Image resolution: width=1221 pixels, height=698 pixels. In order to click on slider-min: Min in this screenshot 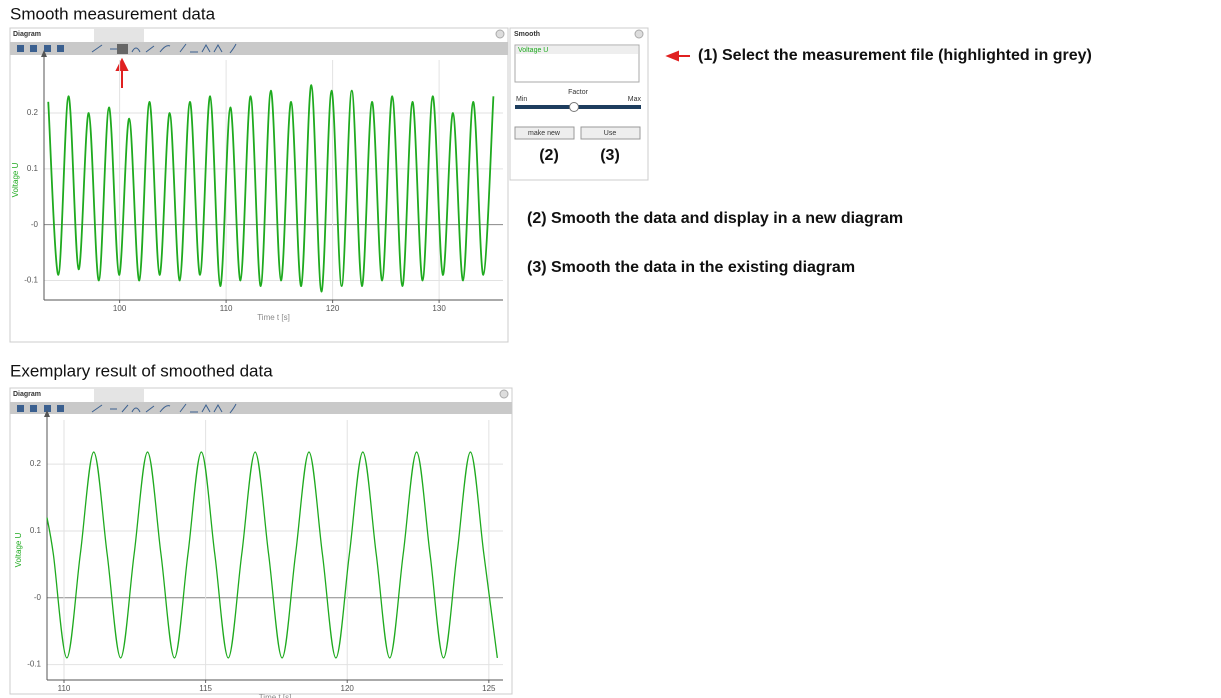, I will do `click(521, 99)`.